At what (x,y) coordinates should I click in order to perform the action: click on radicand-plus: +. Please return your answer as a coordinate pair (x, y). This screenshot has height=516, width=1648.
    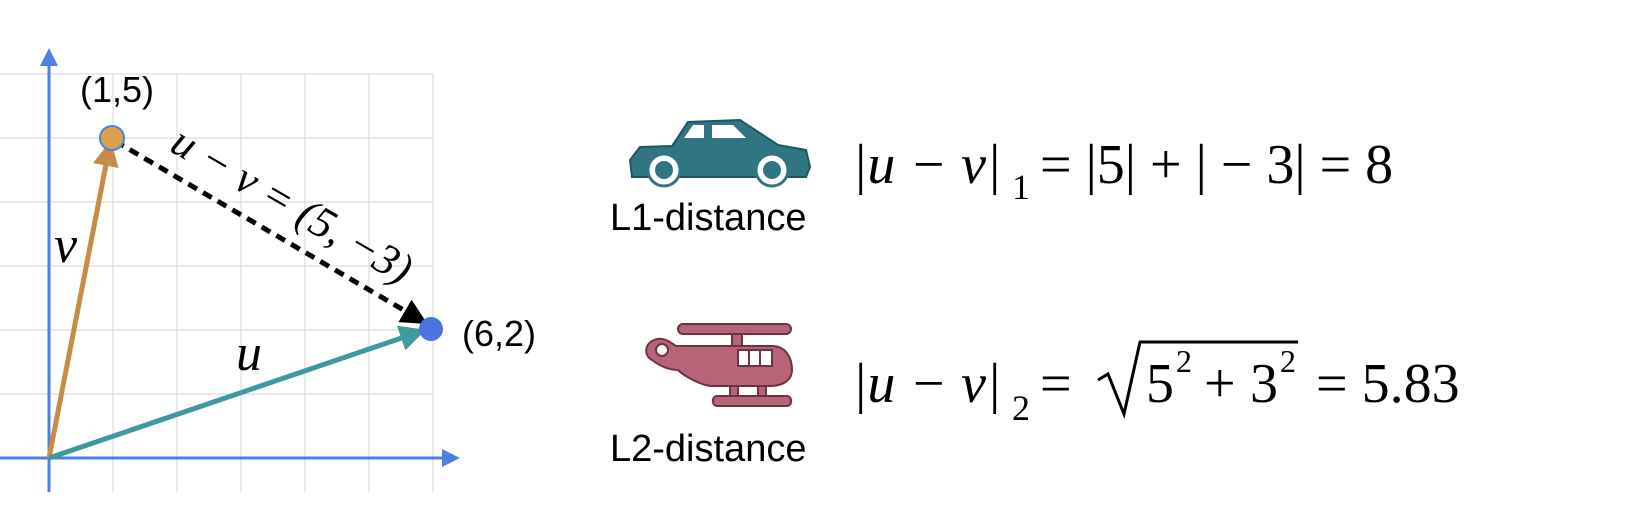
    Looking at the image, I should click on (1220, 384).